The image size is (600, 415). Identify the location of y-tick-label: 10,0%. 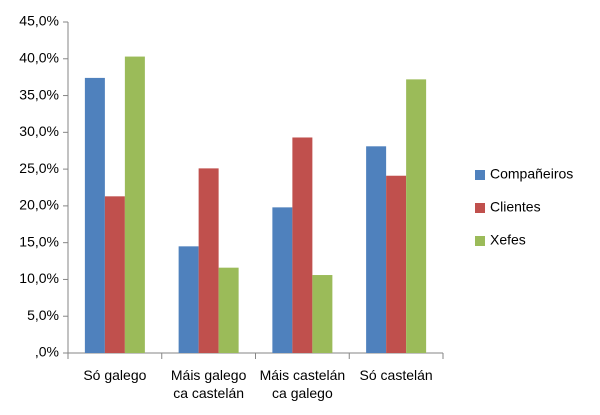
(39, 278).